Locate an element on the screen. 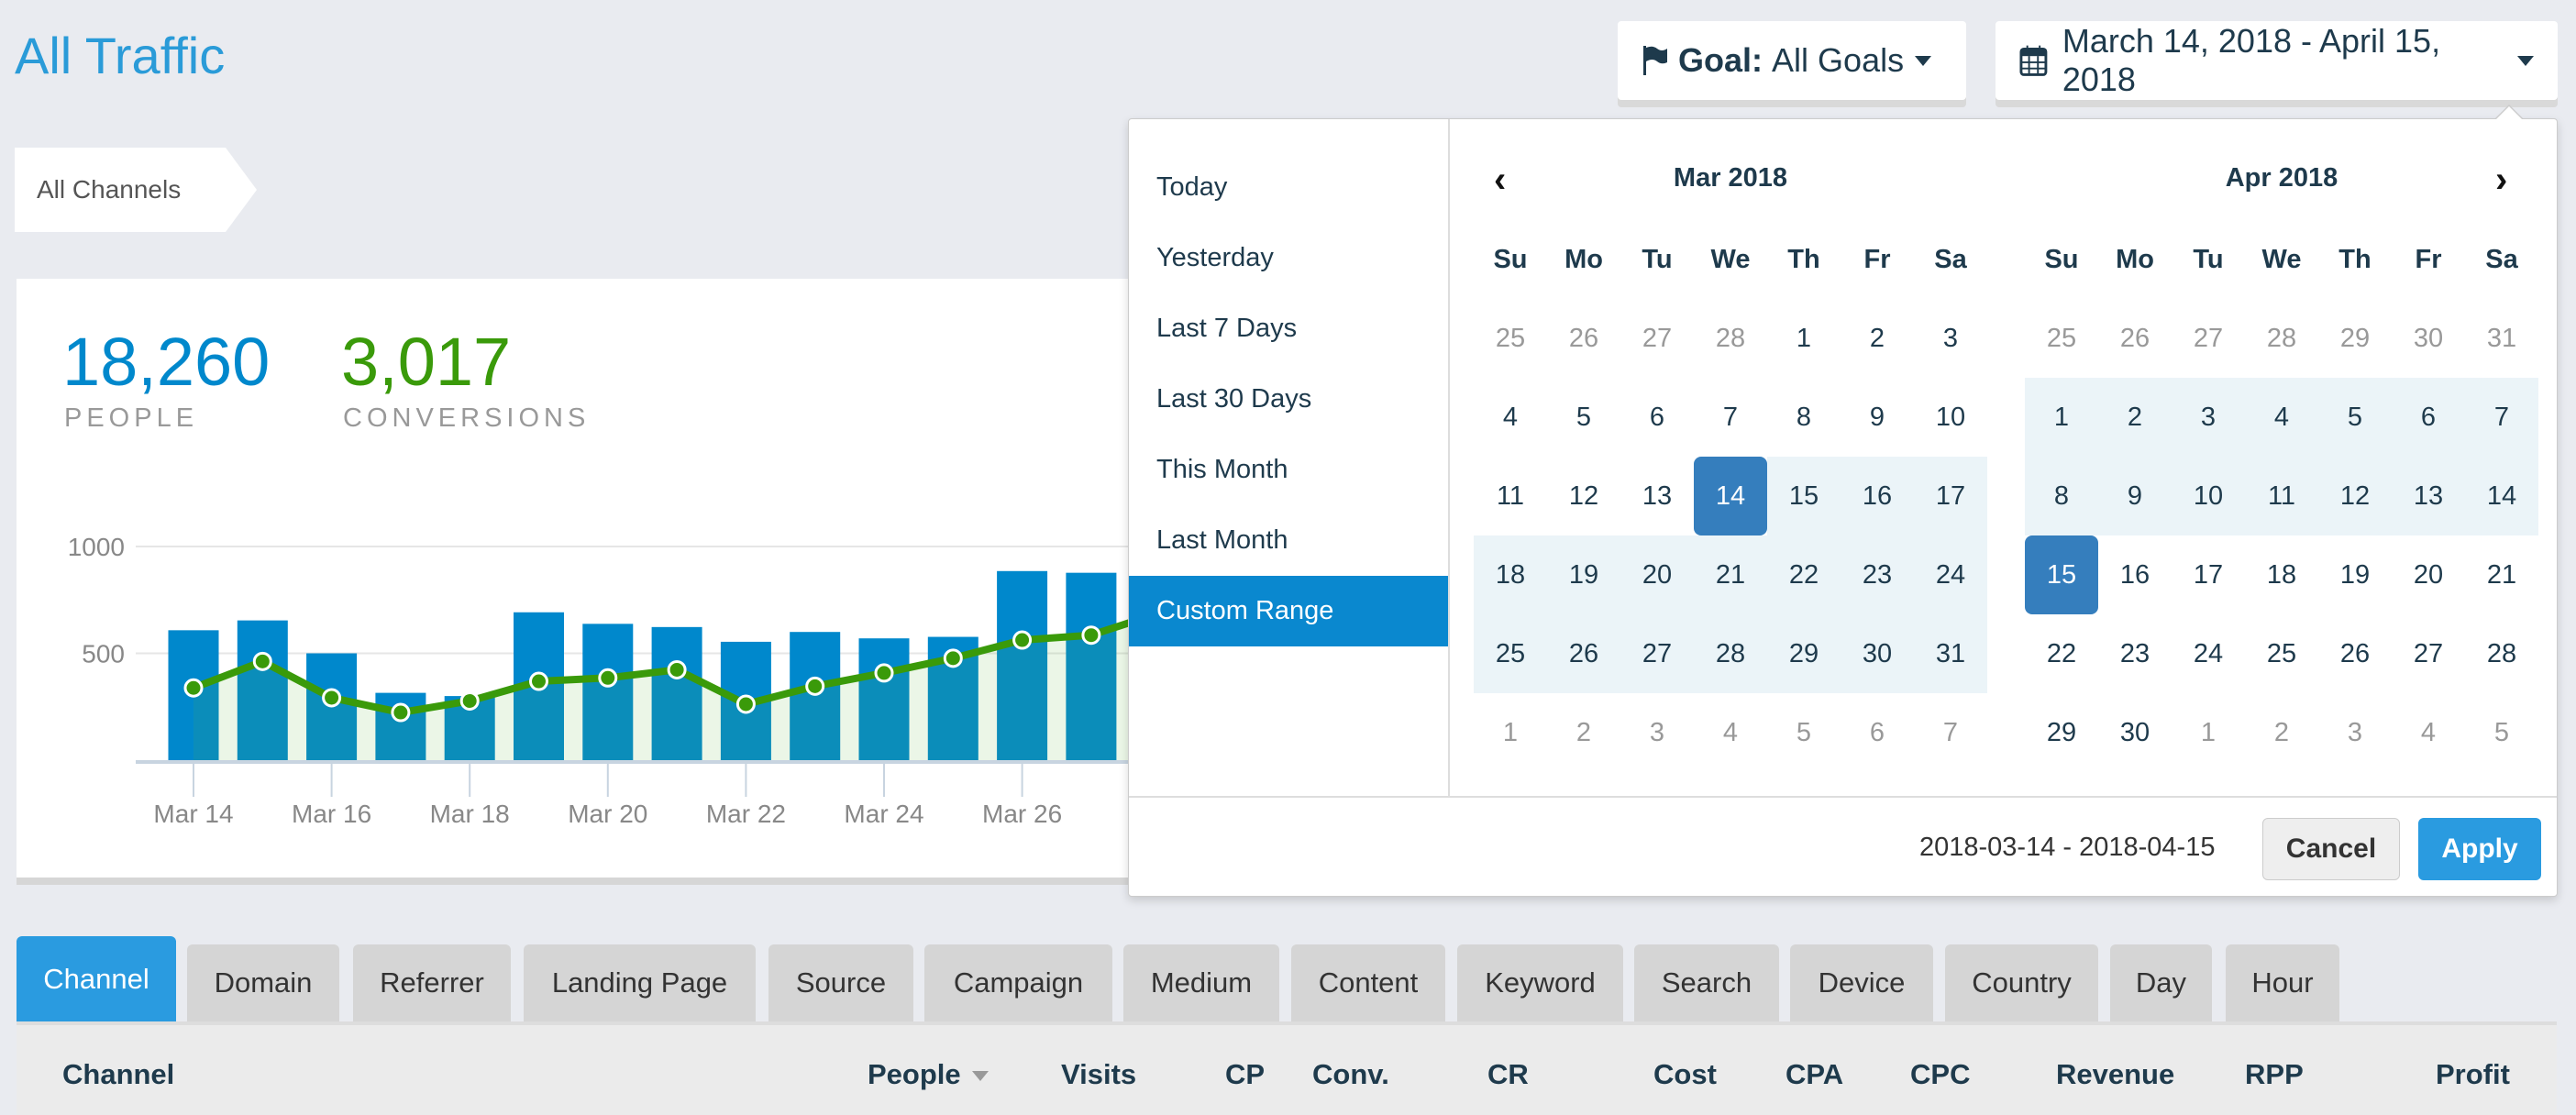 The width and height of the screenshot is (2576, 1115). column-header-cost: Cost is located at coordinates (1685, 1074).